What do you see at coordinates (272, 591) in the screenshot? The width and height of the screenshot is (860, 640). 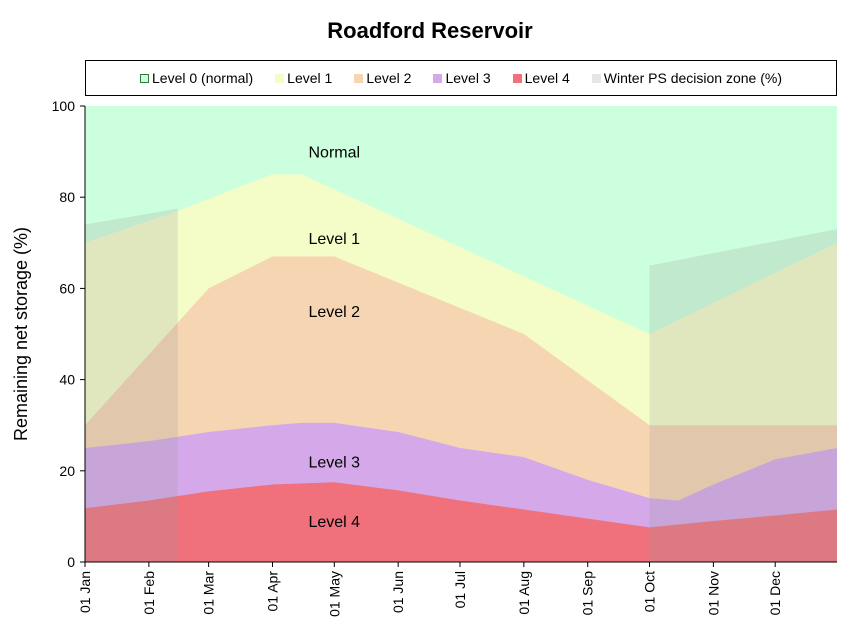 I see `x-tick-label: 01 Apr` at bounding box center [272, 591].